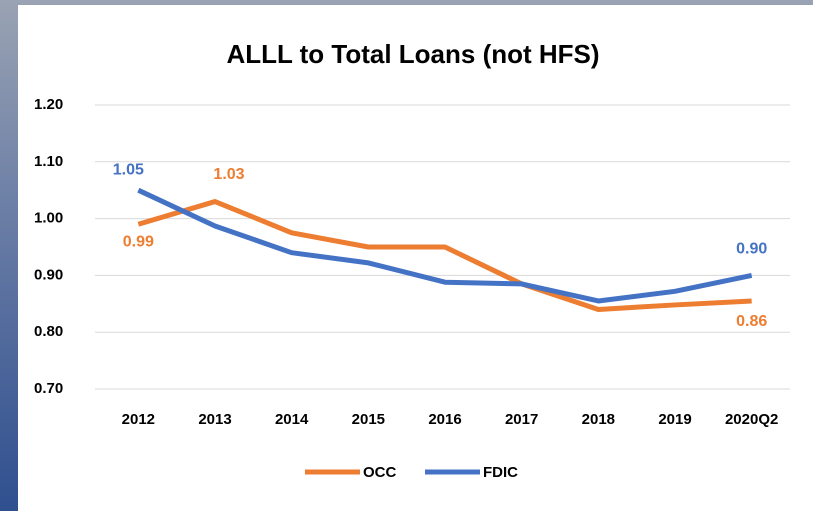  I want to click on y-tick-label: 1.20, so click(48, 104).